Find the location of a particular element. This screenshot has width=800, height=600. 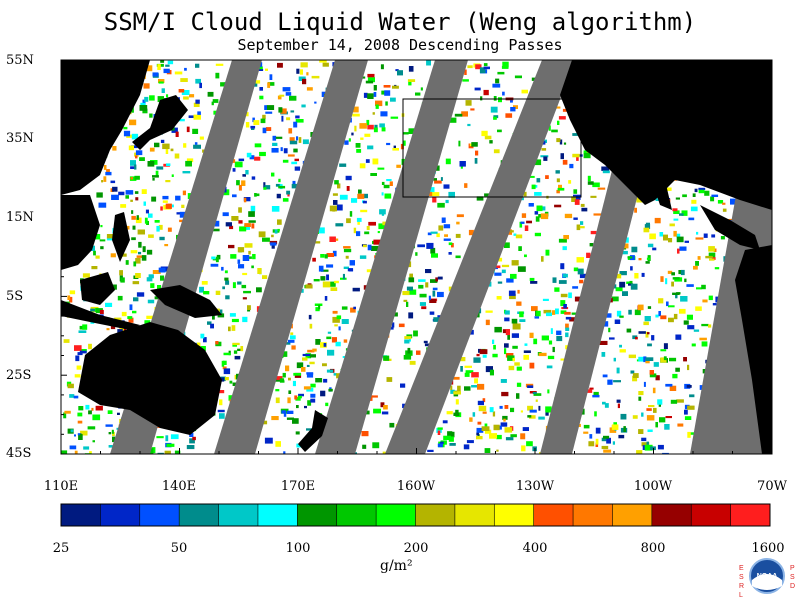

colorbar-label-1600: 1600 is located at coordinates (768, 548).